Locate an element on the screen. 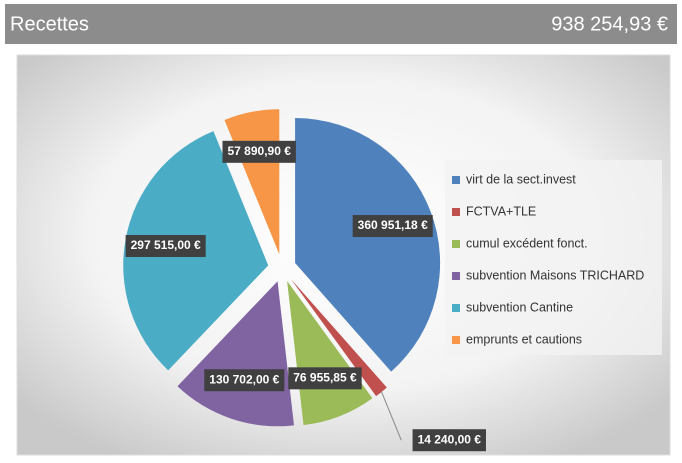  data-label: 130 702,00 € is located at coordinates (244, 379).